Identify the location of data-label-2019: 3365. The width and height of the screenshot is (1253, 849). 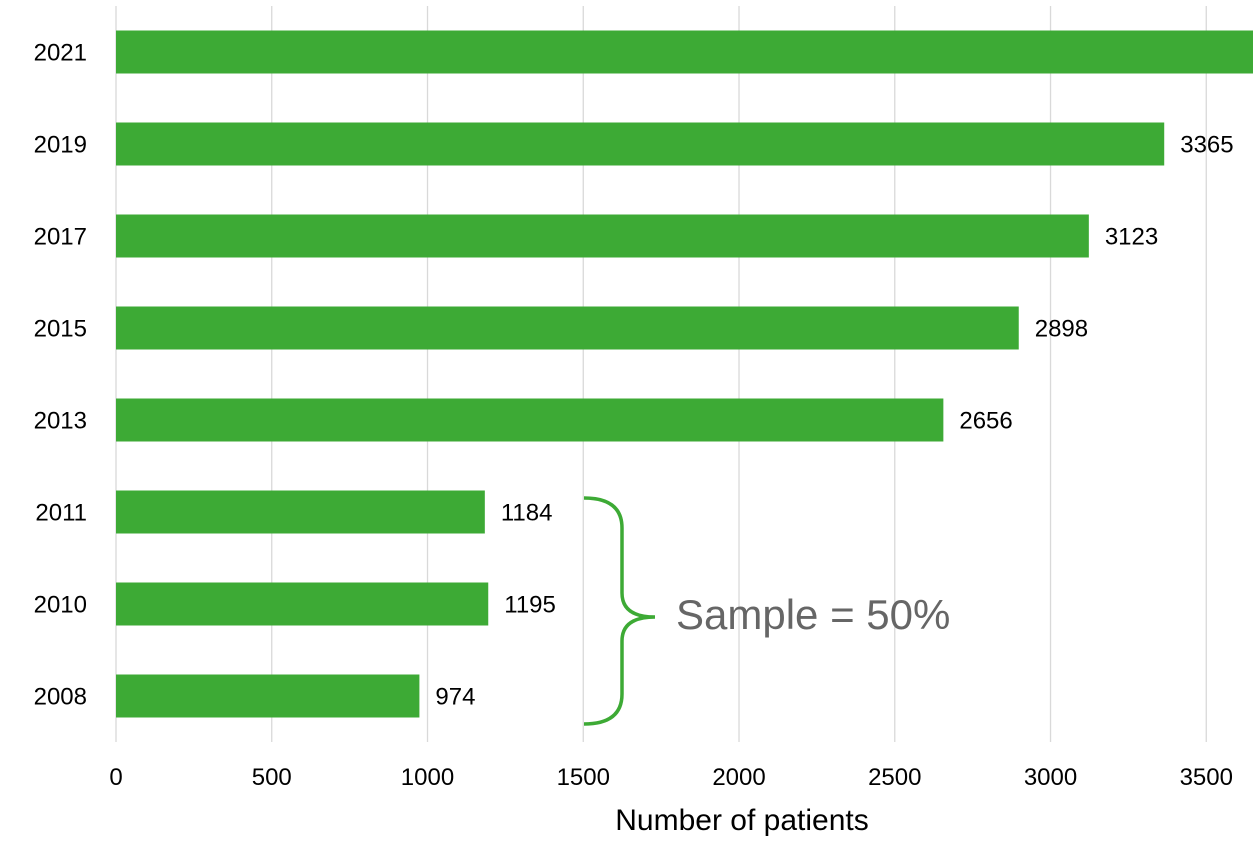
(1206, 145).